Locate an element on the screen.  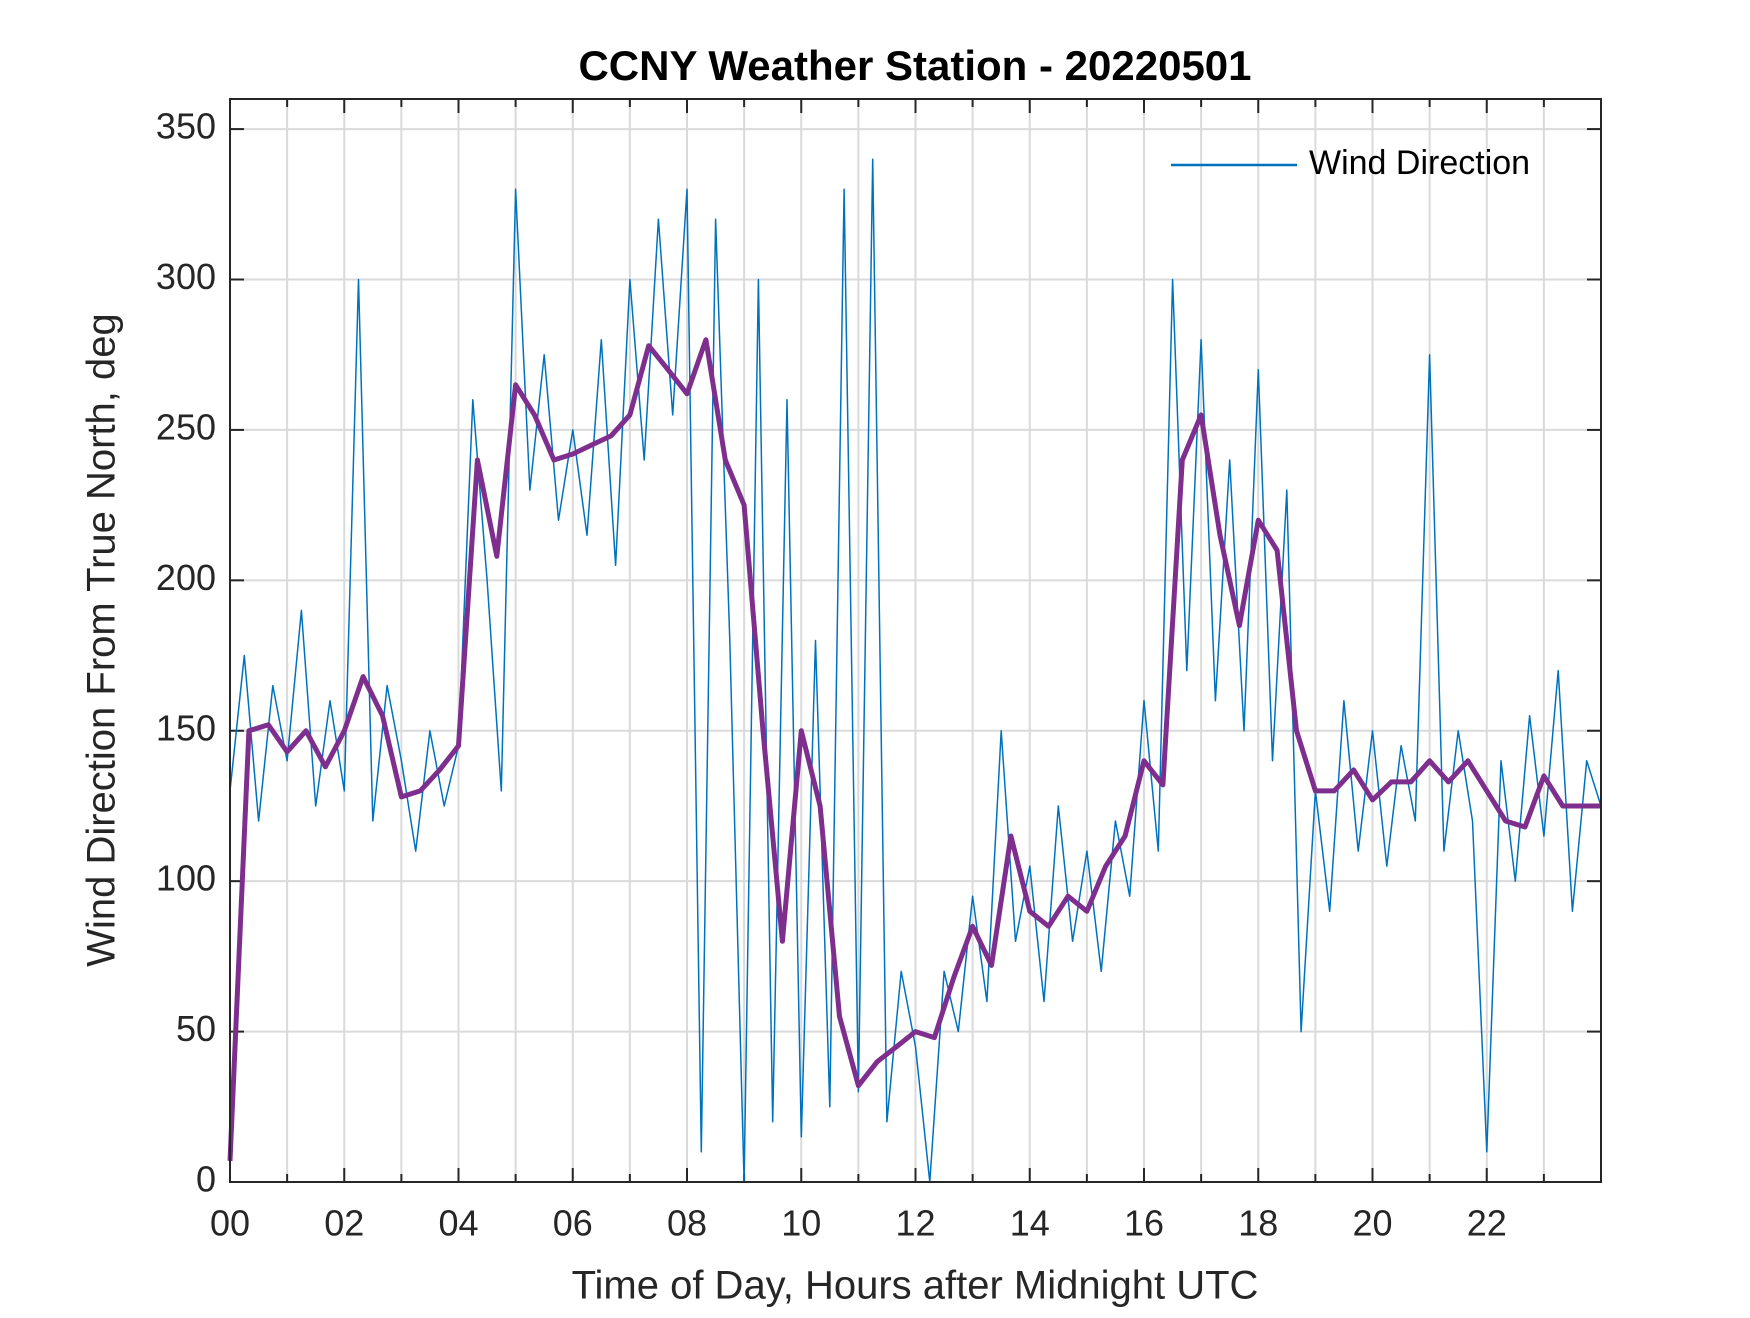
x-tick-label: 08 is located at coordinates (687, 1223).